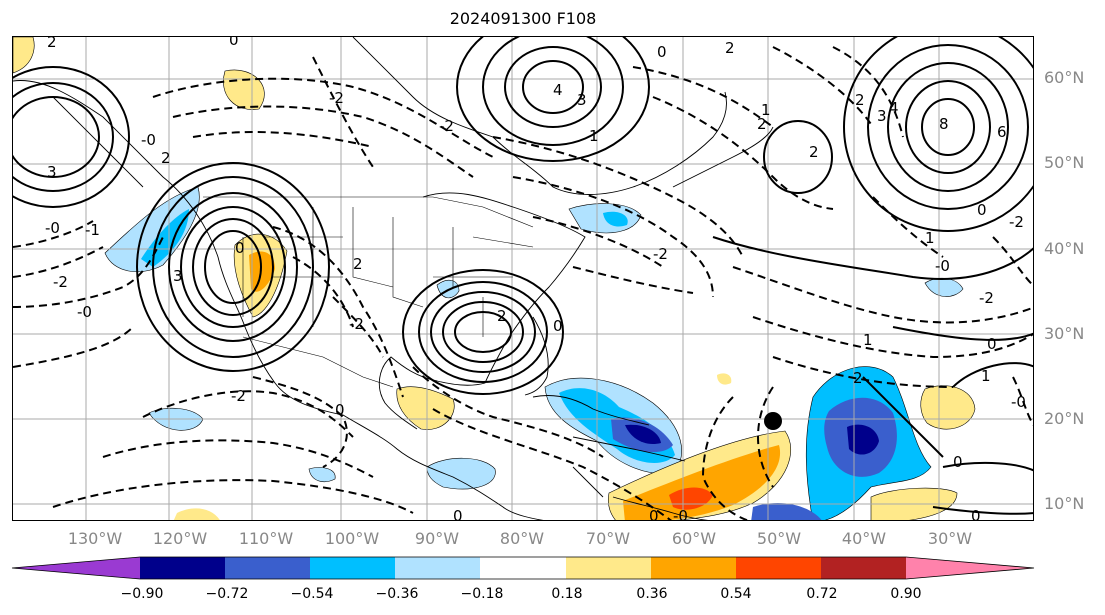  What do you see at coordinates (482, 594) in the screenshot?
I see `colorbar-tick-label: −0.18` at bounding box center [482, 594].